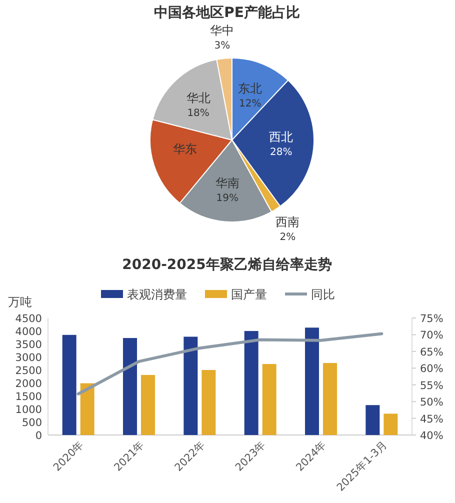 The image size is (455, 503). Describe the element at coordinates (432, 319) in the screenshot. I see `y2-tick-label: 75%` at that location.